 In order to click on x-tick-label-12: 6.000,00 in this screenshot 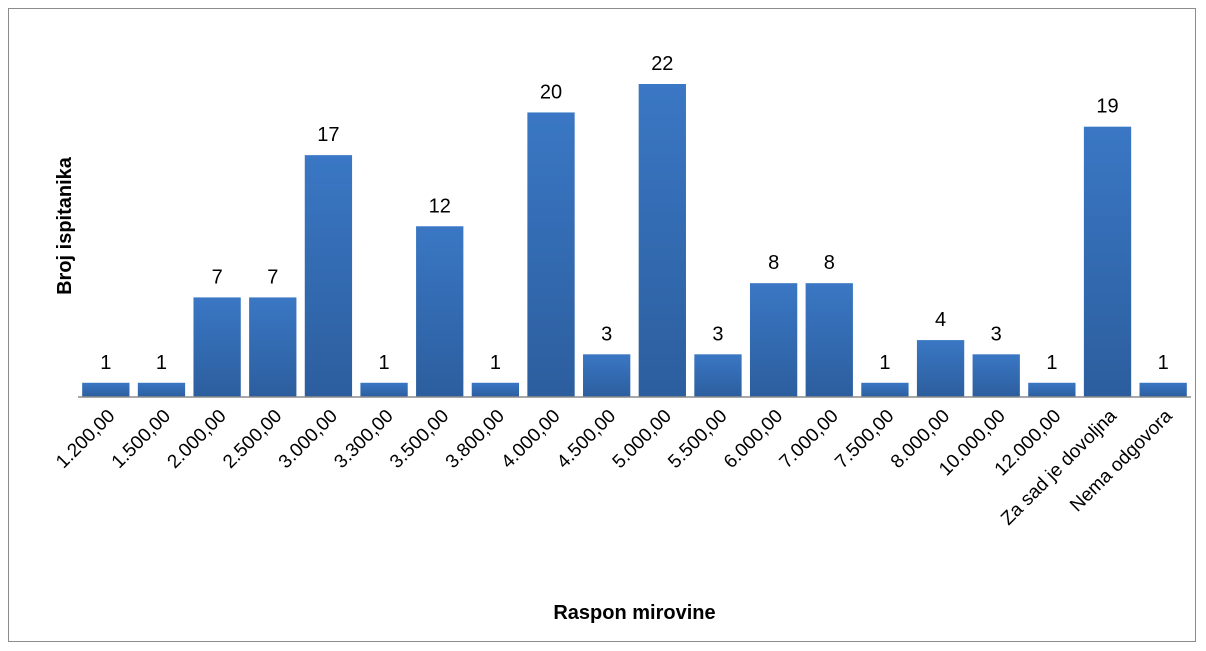, I will do `click(753, 439)`.